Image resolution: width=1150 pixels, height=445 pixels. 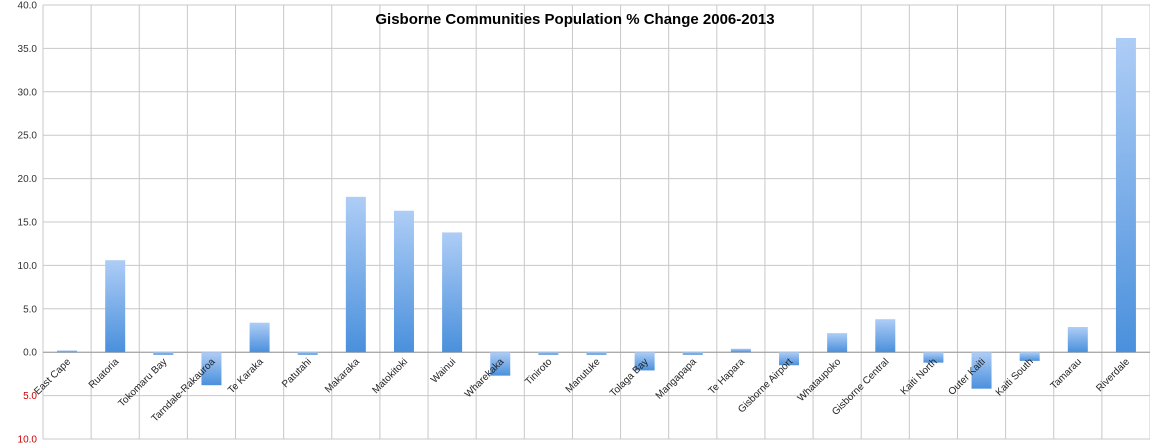 What do you see at coordinates (820, 380) in the screenshot?
I see `x-category-label: Whataupoko` at bounding box center [820, 380].